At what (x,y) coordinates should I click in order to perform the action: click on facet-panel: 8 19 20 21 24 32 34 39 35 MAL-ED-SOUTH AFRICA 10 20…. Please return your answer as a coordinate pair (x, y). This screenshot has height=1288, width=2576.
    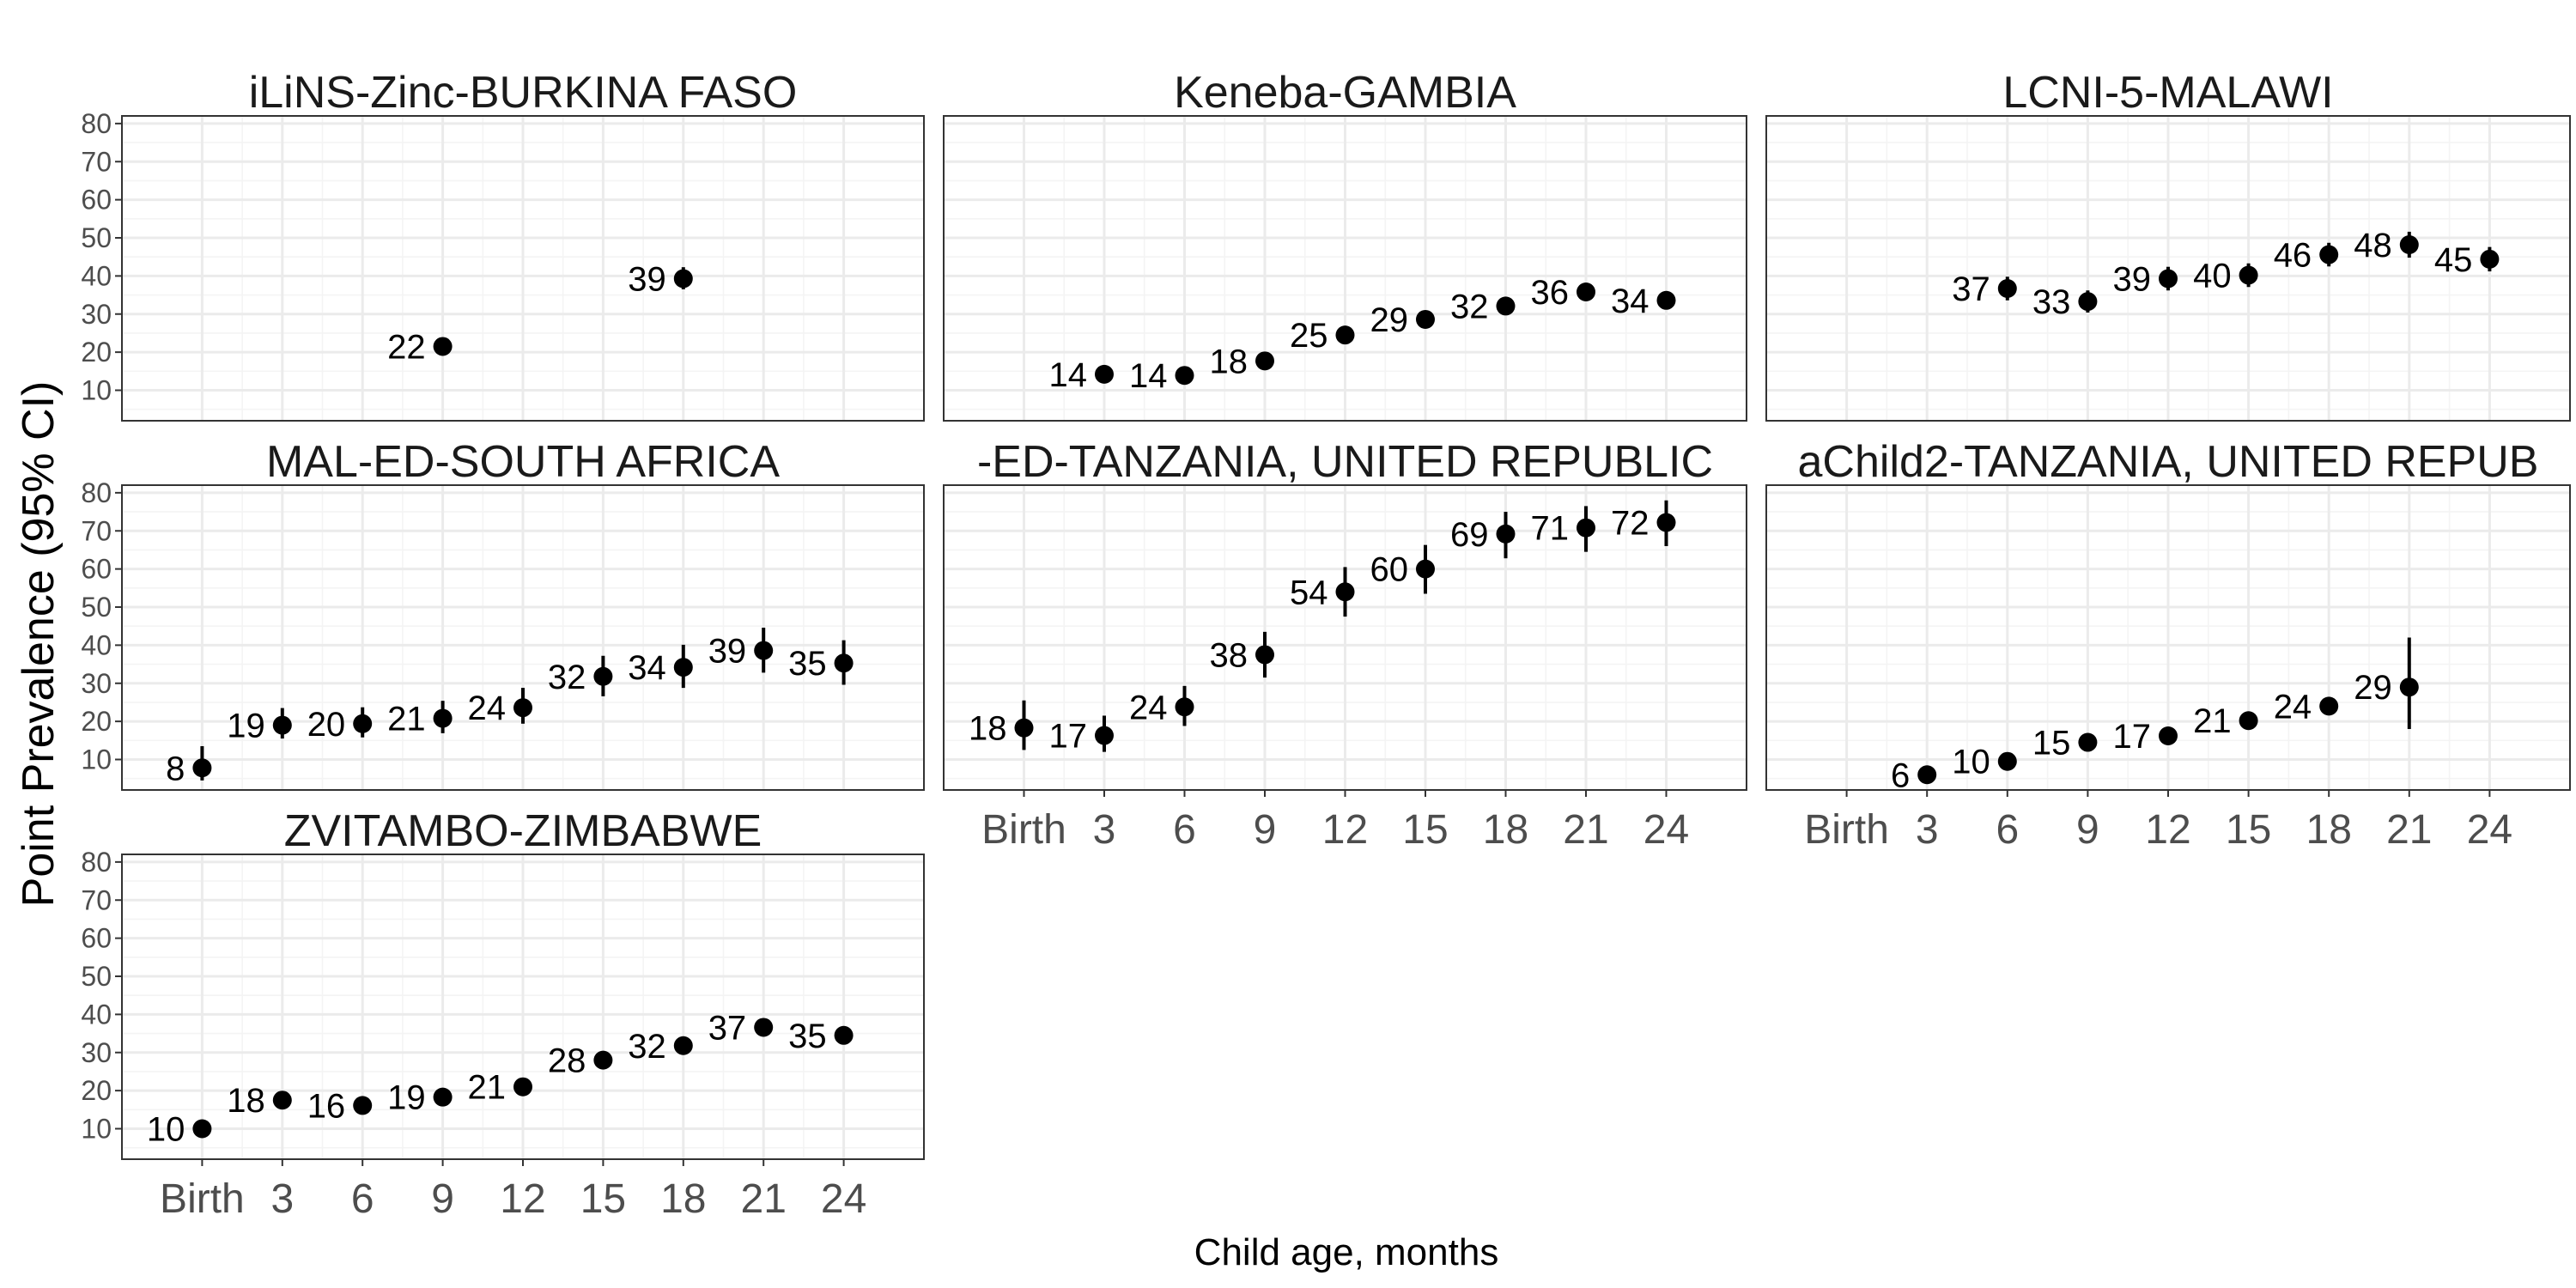
    Looking at the image, I should click on (503, 614).